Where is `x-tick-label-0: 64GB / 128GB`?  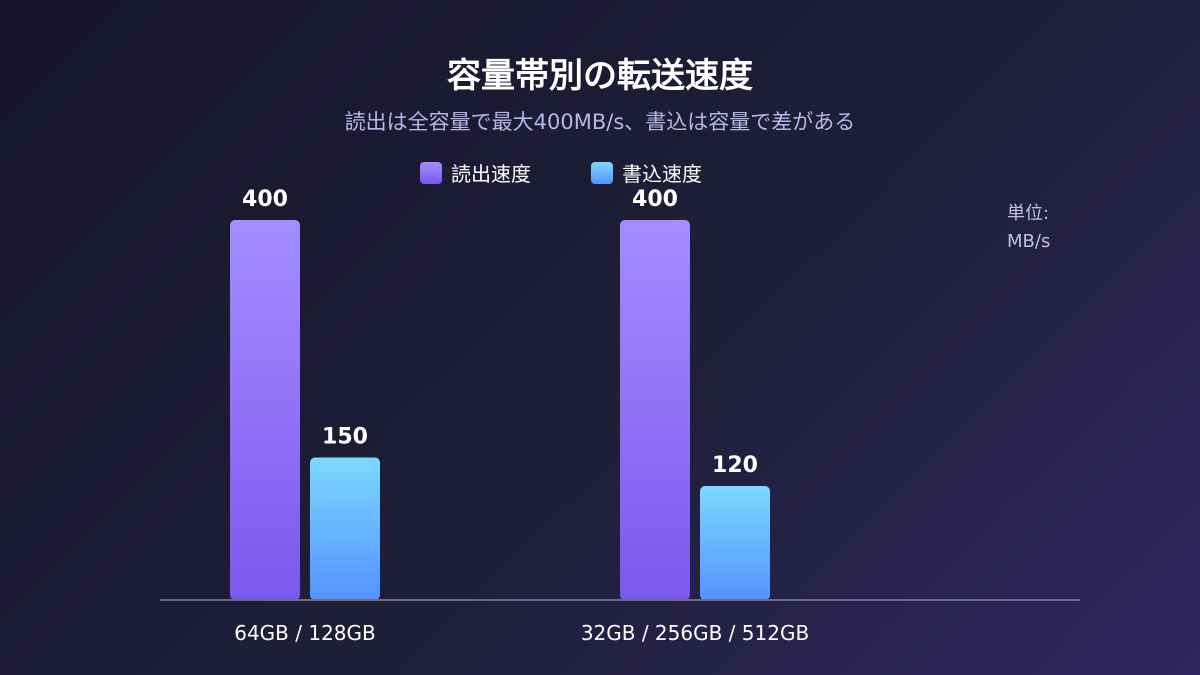
x-tick-label-0: 64GB / 128GB is located at coordinates (305, 633).